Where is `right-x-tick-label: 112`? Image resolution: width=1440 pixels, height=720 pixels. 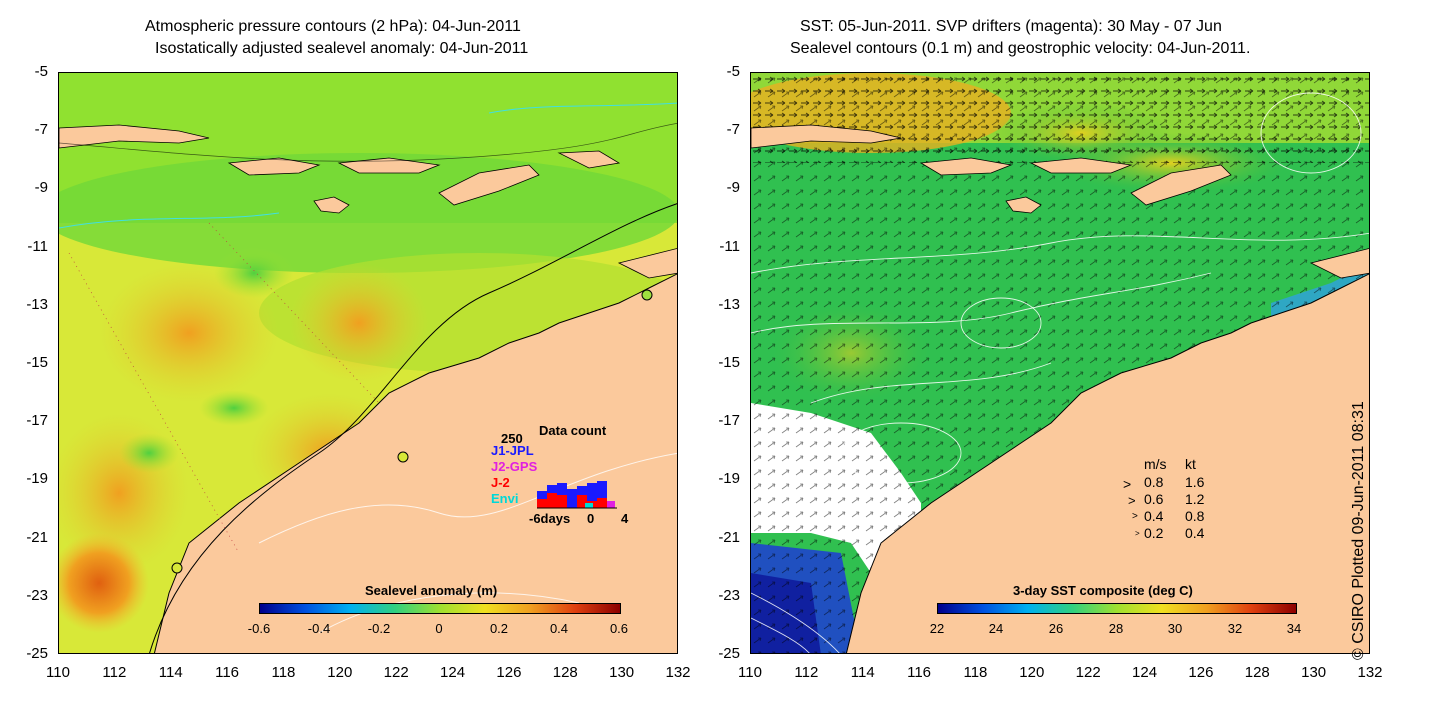 right-x-tick-label: 112 is located at coordinates (806, 672).